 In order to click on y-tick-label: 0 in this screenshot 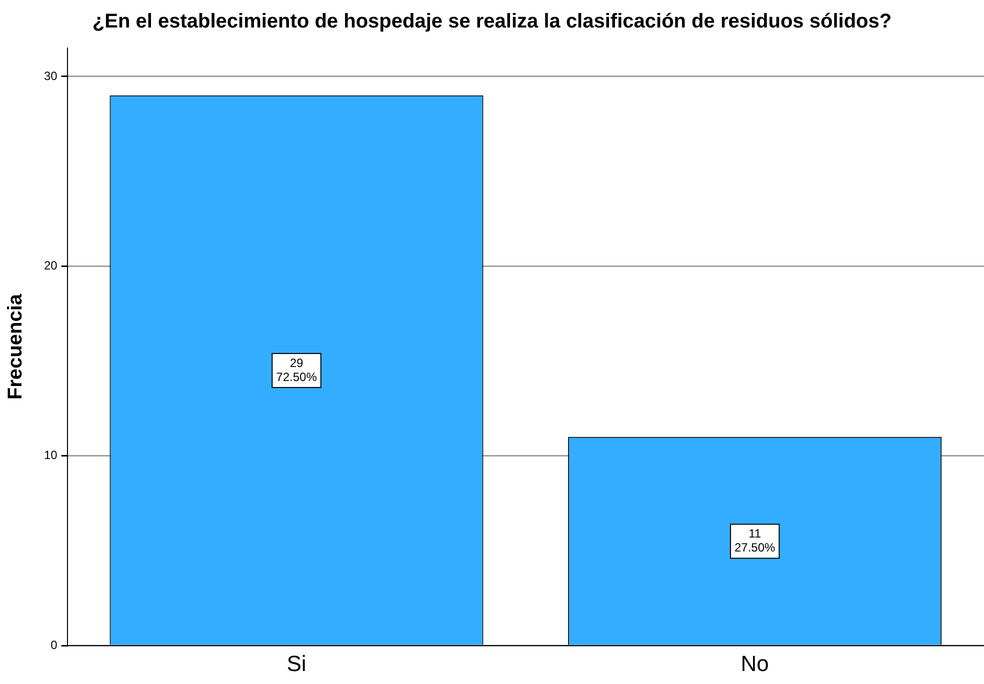, I will do `click(54, 645)`.